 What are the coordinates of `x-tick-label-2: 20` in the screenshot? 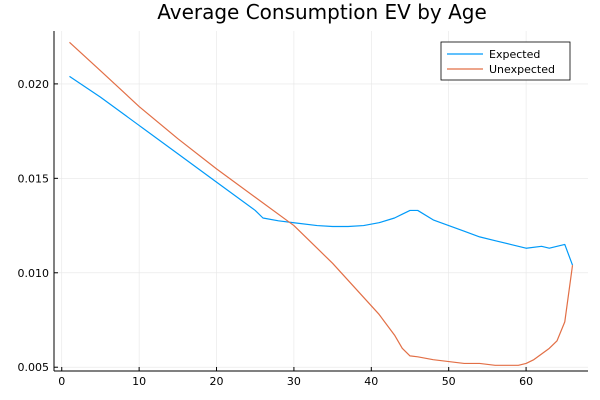 It's located at (217, 381).